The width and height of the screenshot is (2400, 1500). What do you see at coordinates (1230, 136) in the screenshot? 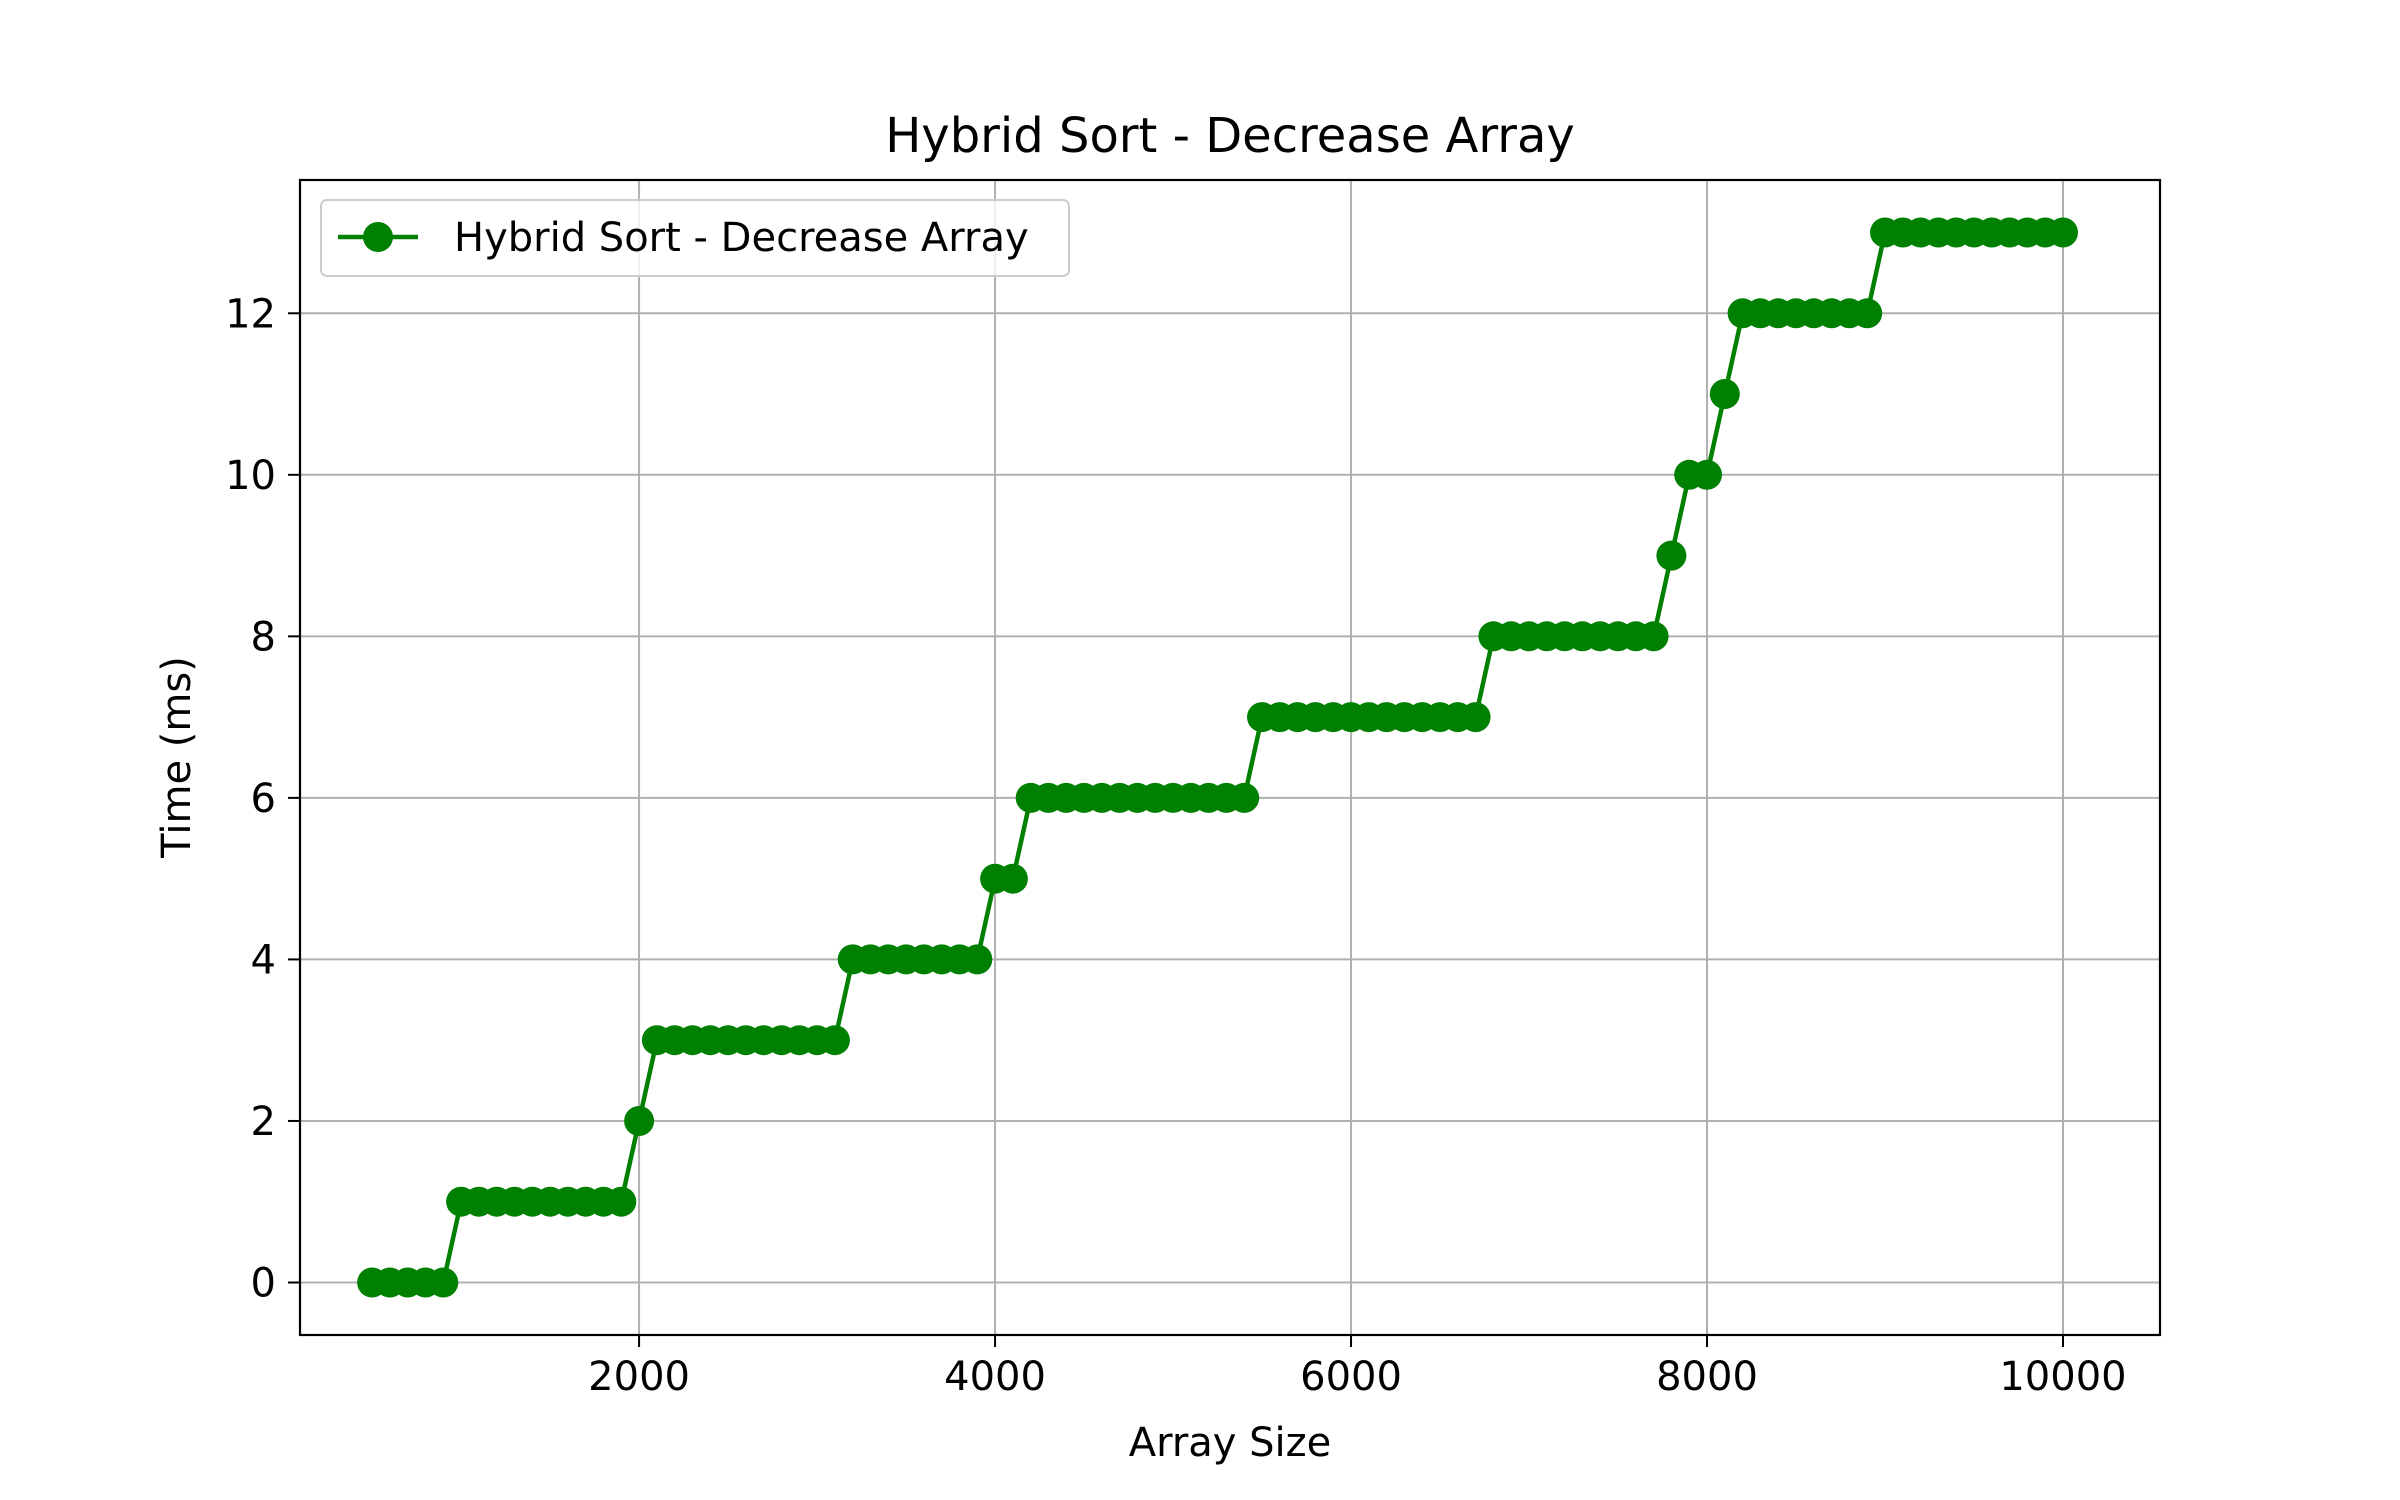
I see `chart-title: Hybrid Sort - Decrease Array` at bounding box center [1230, 136].